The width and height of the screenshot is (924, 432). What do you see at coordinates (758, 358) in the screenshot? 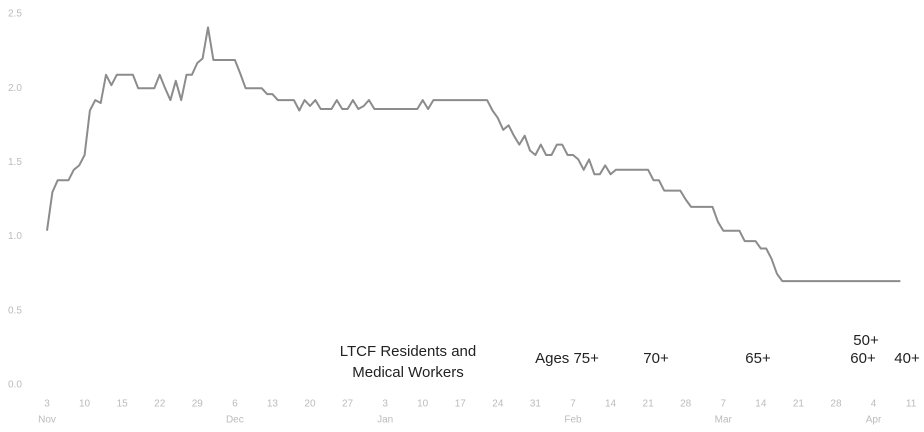
I see `annotation: 65+` at bounding box center [758, 358].